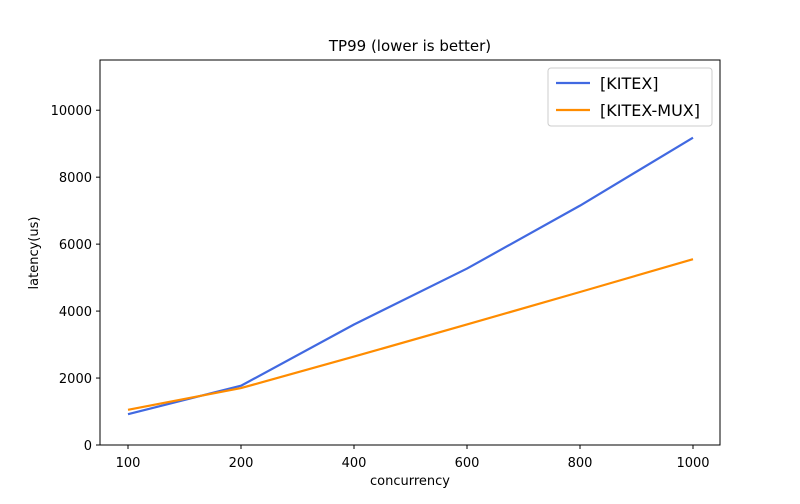 The image size is (800, 504). What do you see at coordinates (75, 245) in the screenshot?
I see `y-tick-label: 6000` at bounding box center [75, 245].